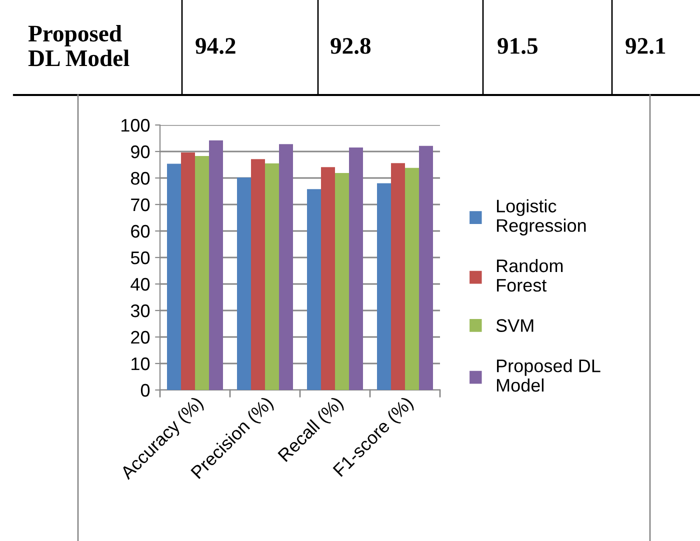 The image size is (700, 541). Describe the element at coordinates (518, 46) in the screenshot. I see `text: 91.5` at that location.